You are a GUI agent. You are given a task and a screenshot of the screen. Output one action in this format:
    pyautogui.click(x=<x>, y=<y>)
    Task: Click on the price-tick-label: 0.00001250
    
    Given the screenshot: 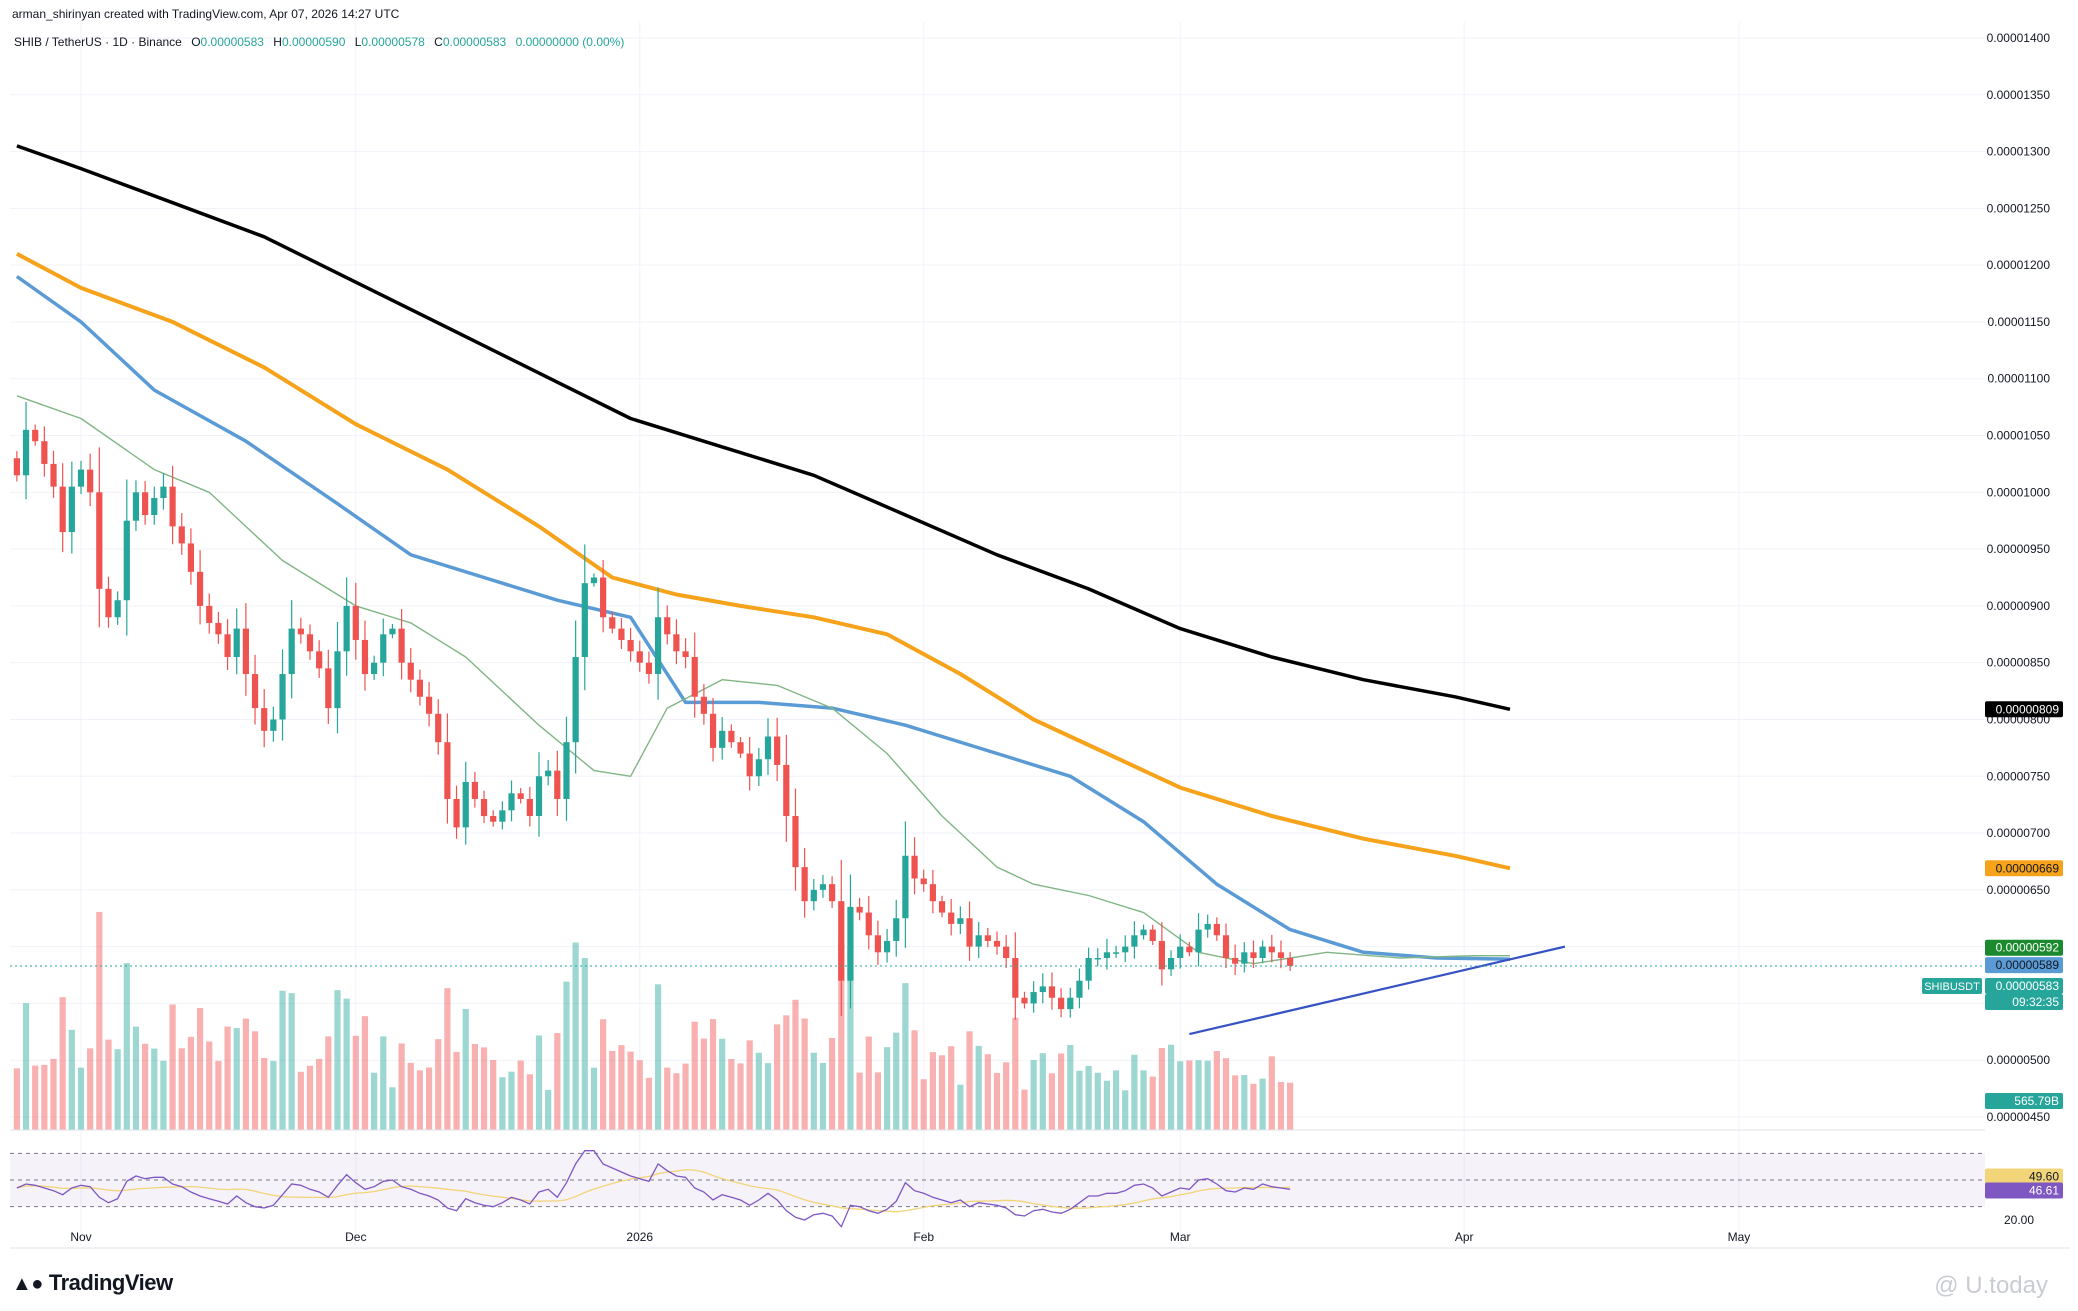 What is the action you would take?
    pyautogui.click(x=2019, y=208)
    